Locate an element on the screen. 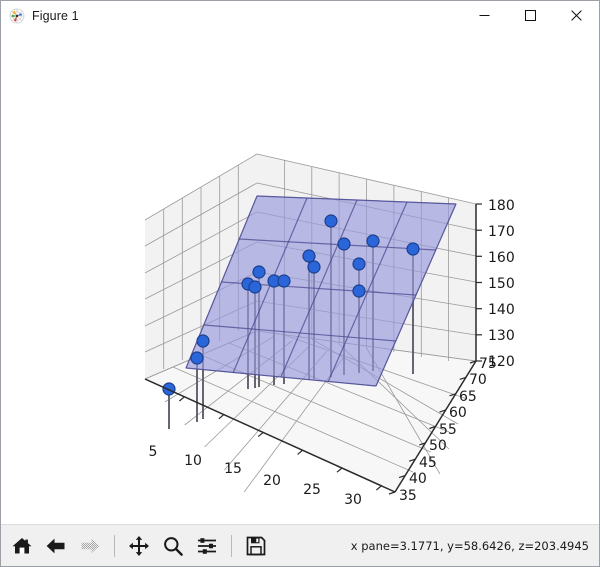 The width and height of the screenshot is (600, 567). x-tick-label: 30 is located at coordinates (353, 500).